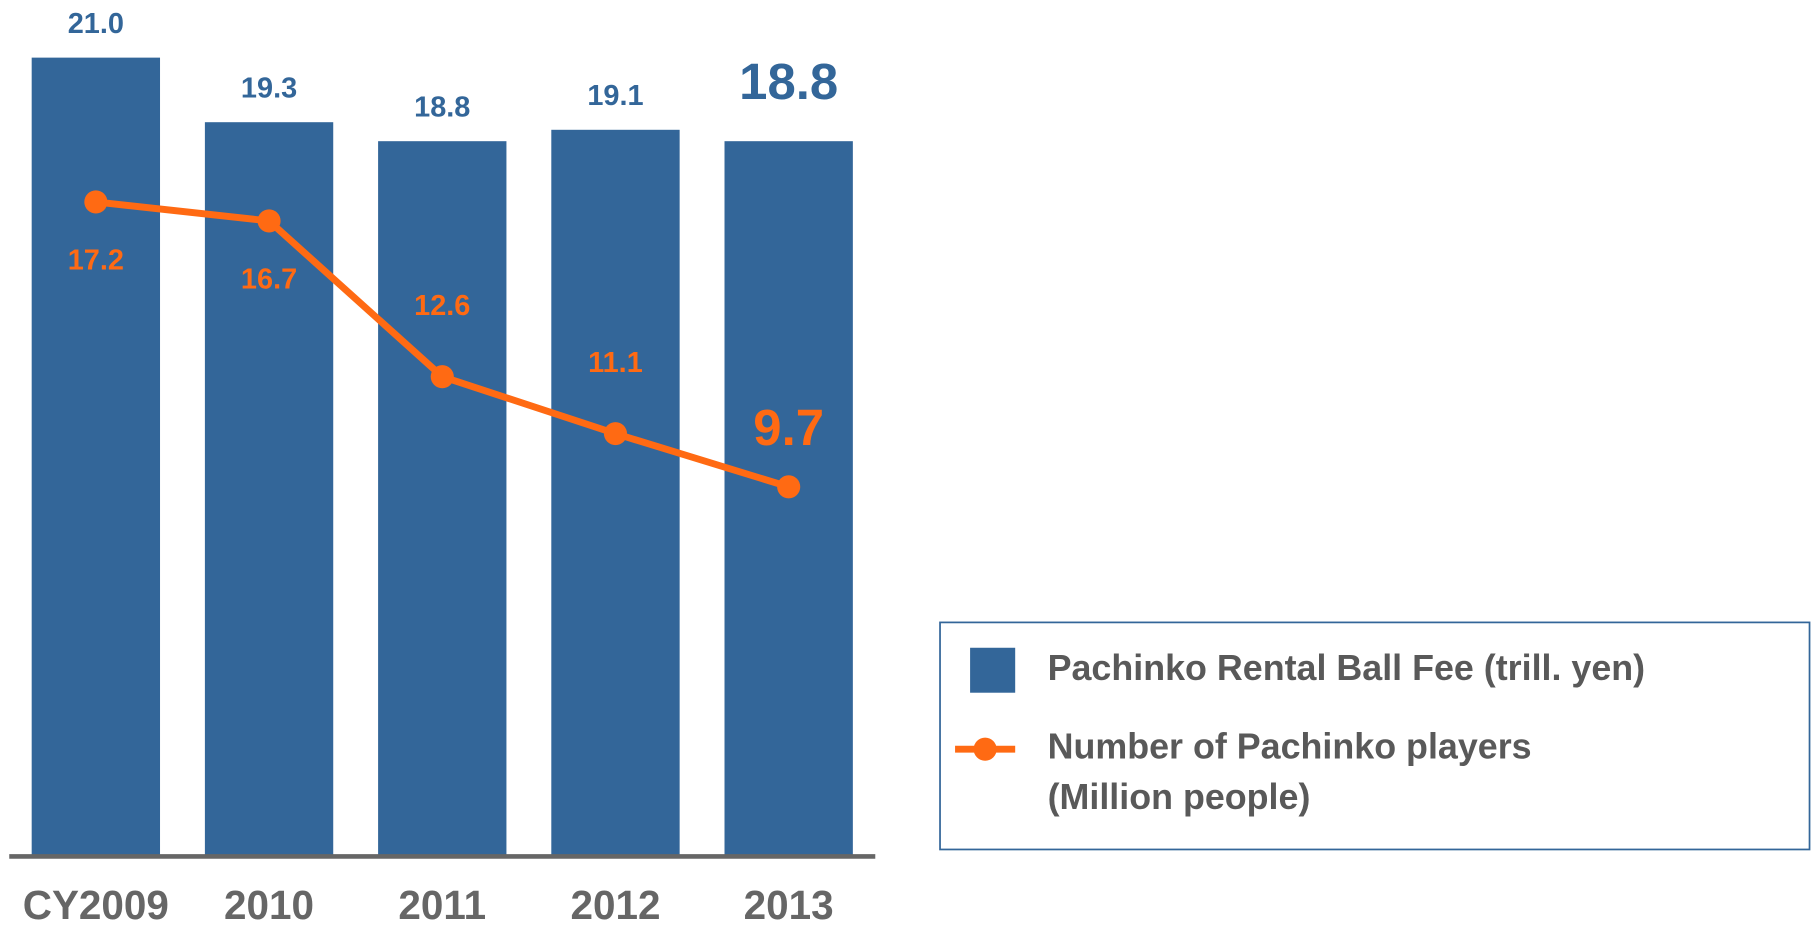 This screenshot has height=929, width=1813. I want to click on x-tick-label: 2011, so click(442, 905).